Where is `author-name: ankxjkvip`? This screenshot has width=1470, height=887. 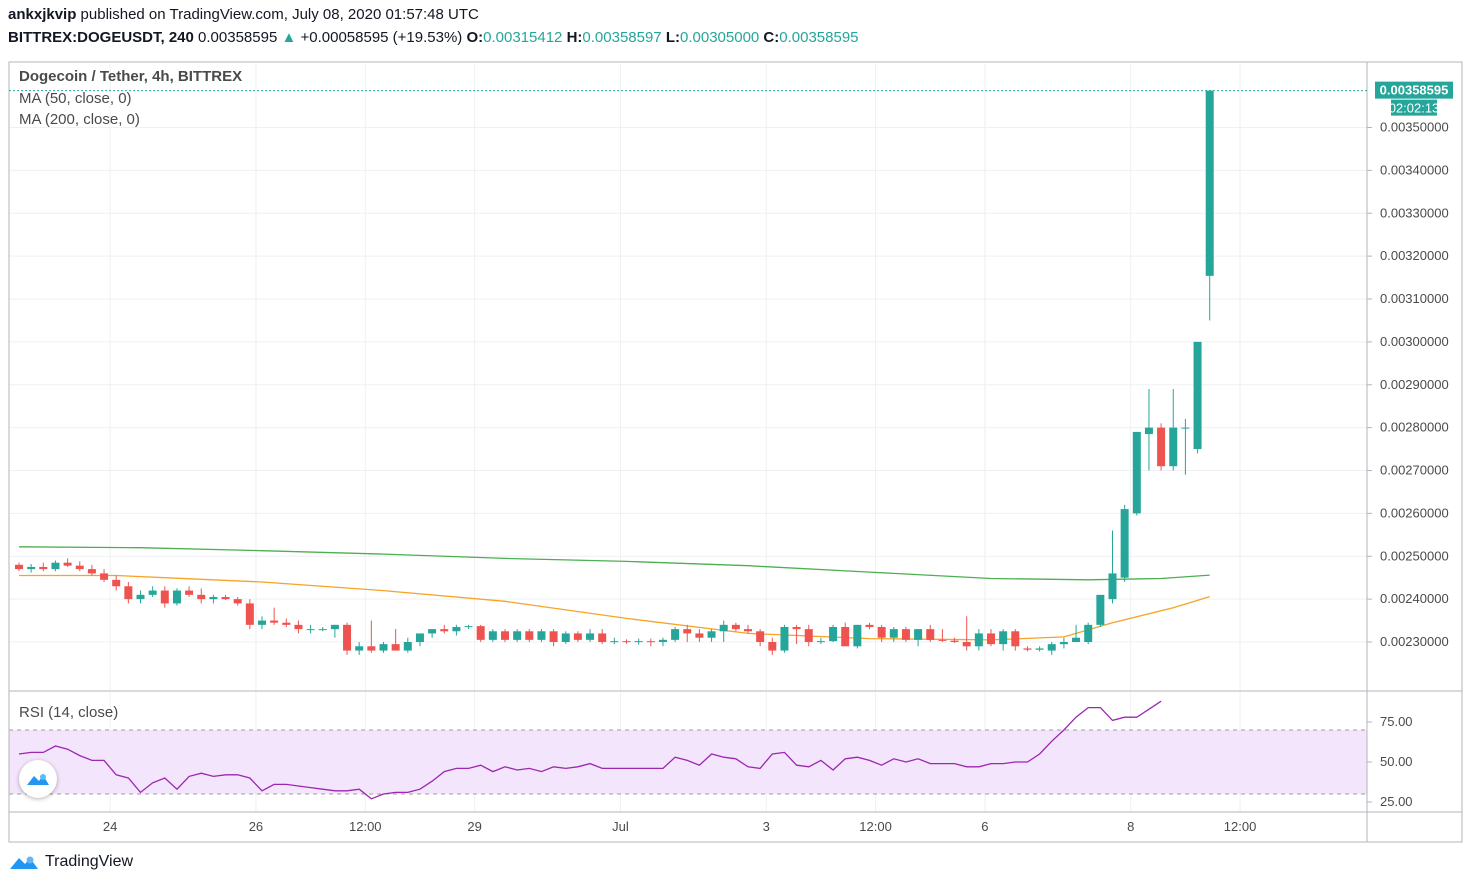 author-name: ankxjkvip is located at coordinates (42, 14).